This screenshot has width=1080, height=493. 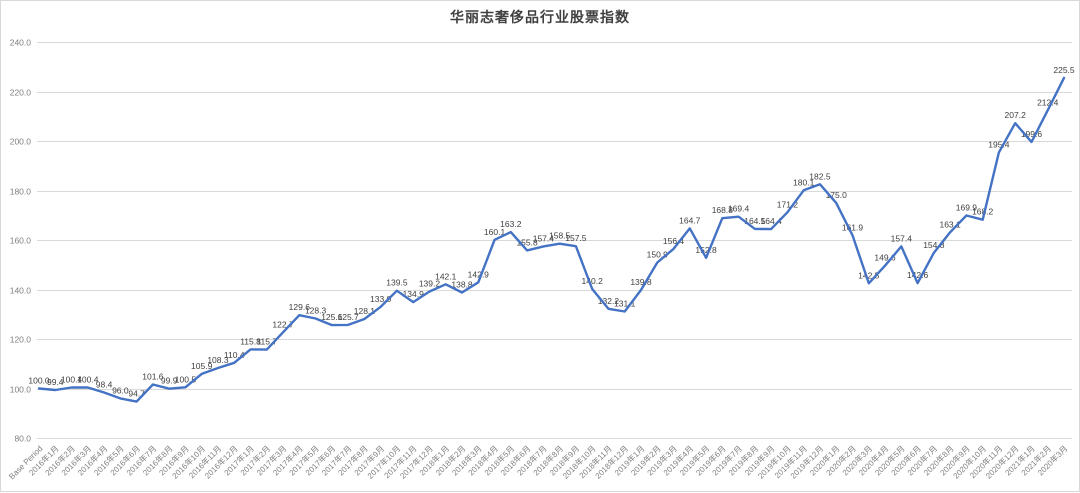 I want to click on data-label: 99.4, so click(x=55, y=382).